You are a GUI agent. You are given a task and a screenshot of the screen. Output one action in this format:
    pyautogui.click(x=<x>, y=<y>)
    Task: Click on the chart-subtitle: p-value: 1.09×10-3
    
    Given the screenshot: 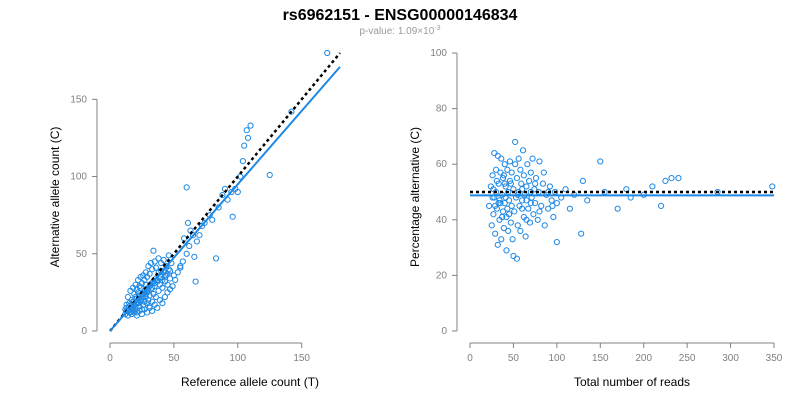 What is the action you would take?
    pyautogui.click(x=399, y=31)
    